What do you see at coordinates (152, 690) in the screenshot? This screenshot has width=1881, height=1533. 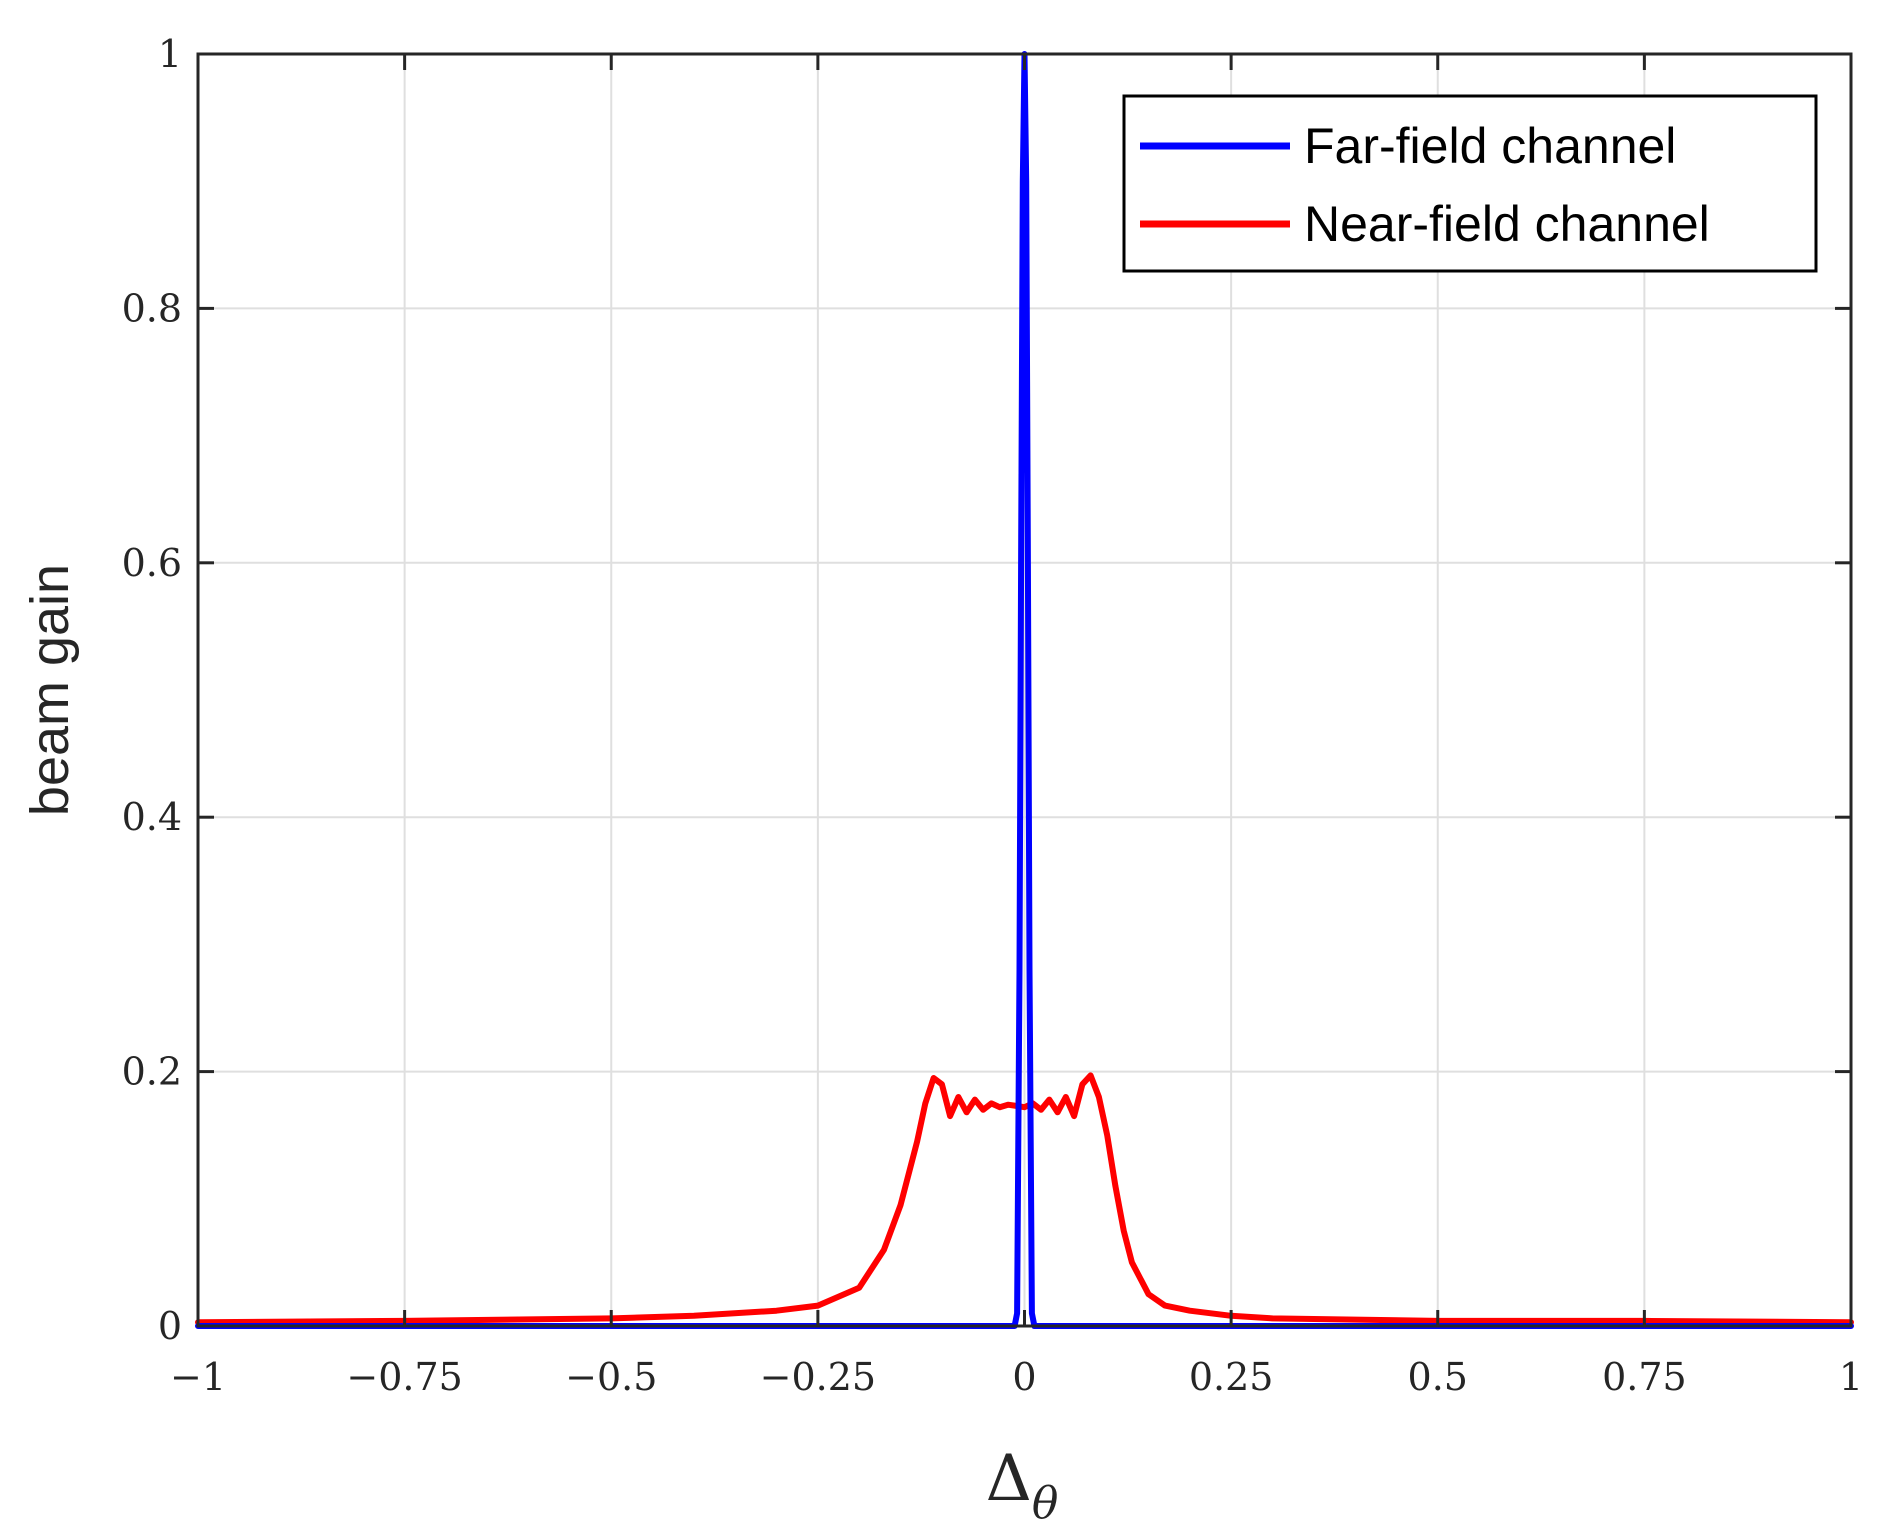 I see `y-tick-labels: 0 0.2 0.4 0.6 0.8 1` at bounding box center [152, 690].